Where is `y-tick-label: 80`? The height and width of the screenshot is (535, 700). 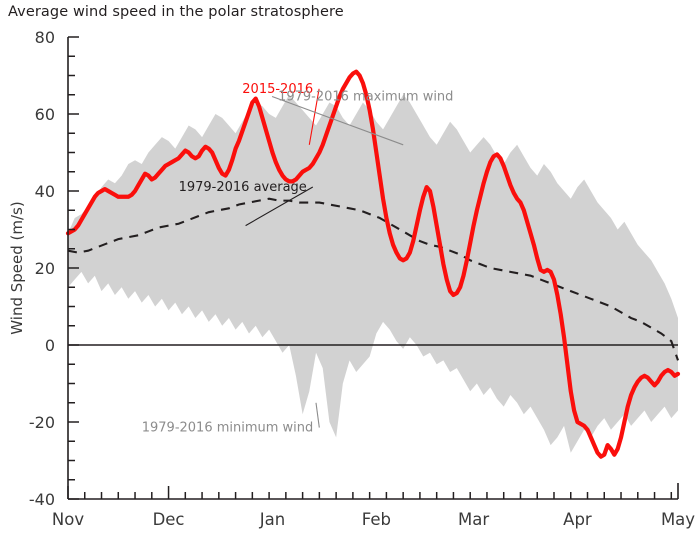
y-tick-label: 80 is located at coordinates (45, 37).